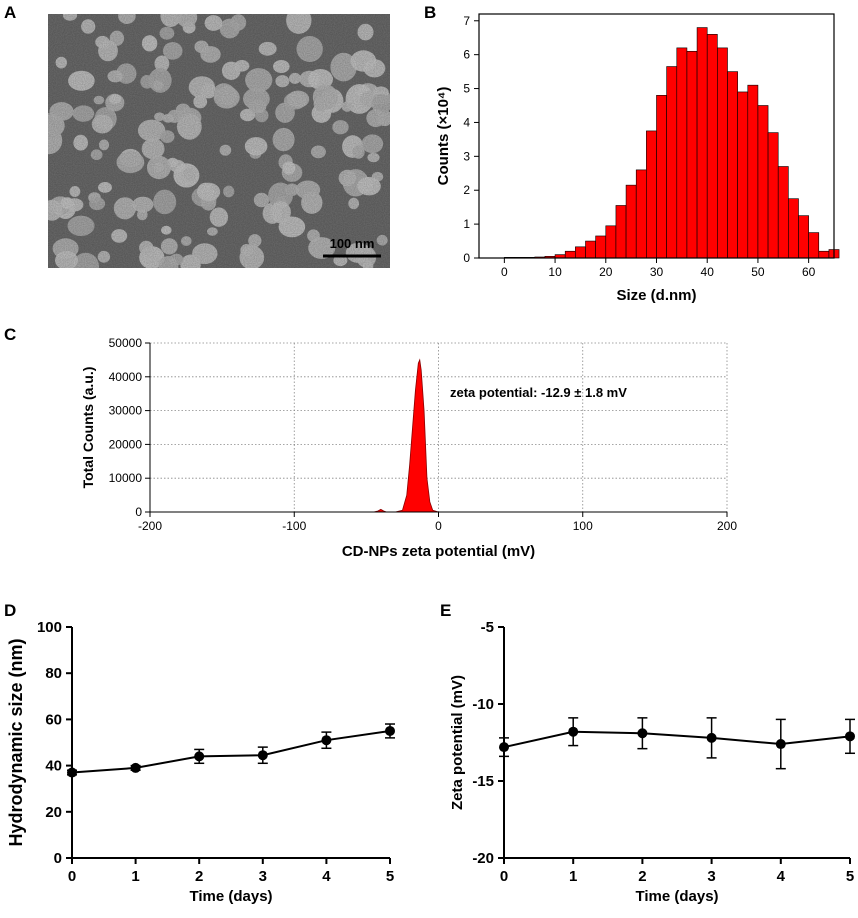 This screenshot has height=918, width=858. I want to click on x-tick-label: -100, so click(294, 526).